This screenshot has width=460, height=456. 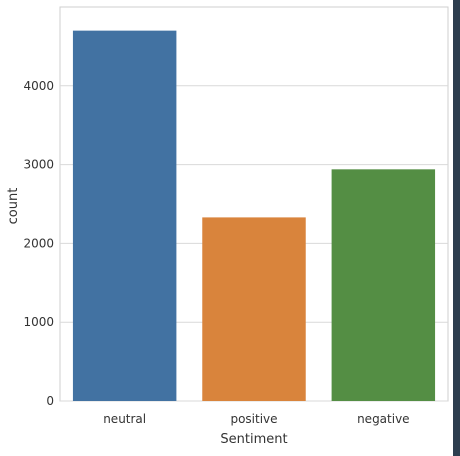 I want to click on bar-negative, so click(x=383, y=285).